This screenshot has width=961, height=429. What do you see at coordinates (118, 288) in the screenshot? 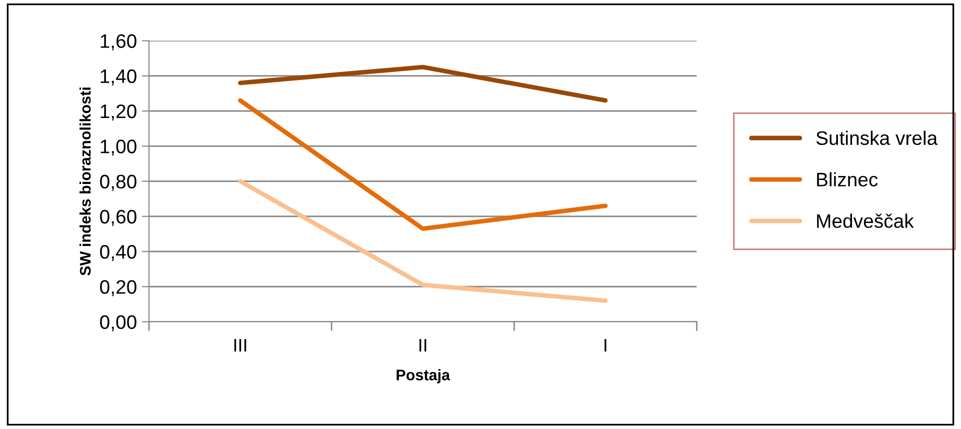
I see `y-tick-label: 0,20` at bounding box center [118, 288].